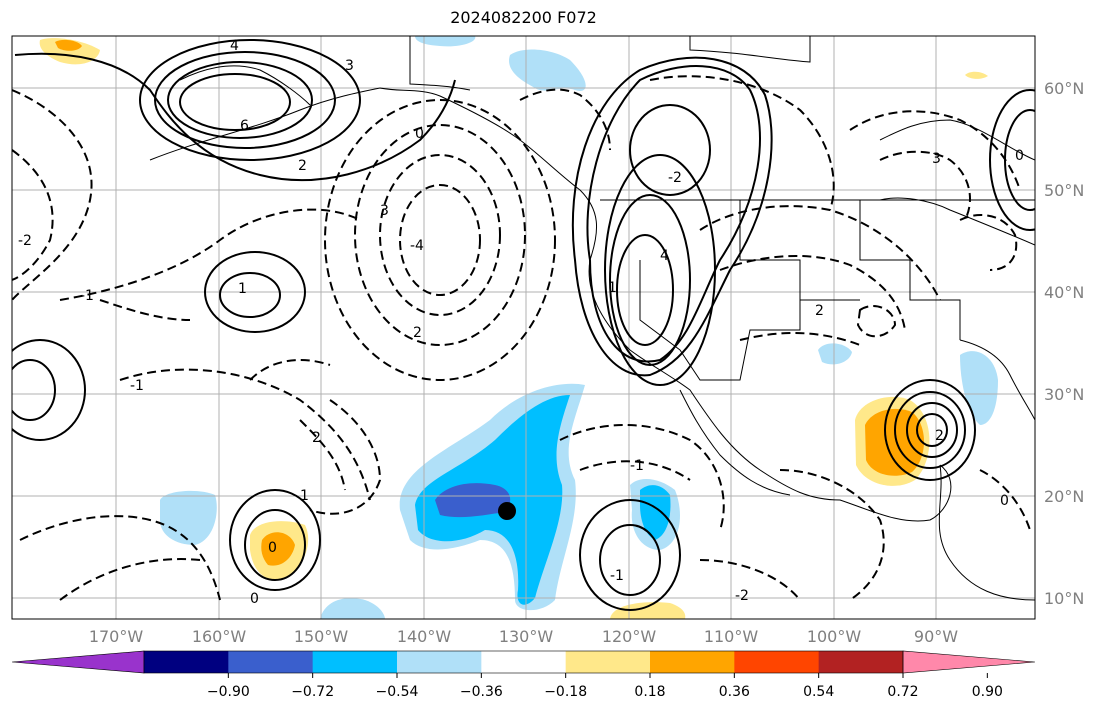 The width and height of the screenshot is (1105, 712). I want to click on colorbar-extend-high, so click(969, 662).